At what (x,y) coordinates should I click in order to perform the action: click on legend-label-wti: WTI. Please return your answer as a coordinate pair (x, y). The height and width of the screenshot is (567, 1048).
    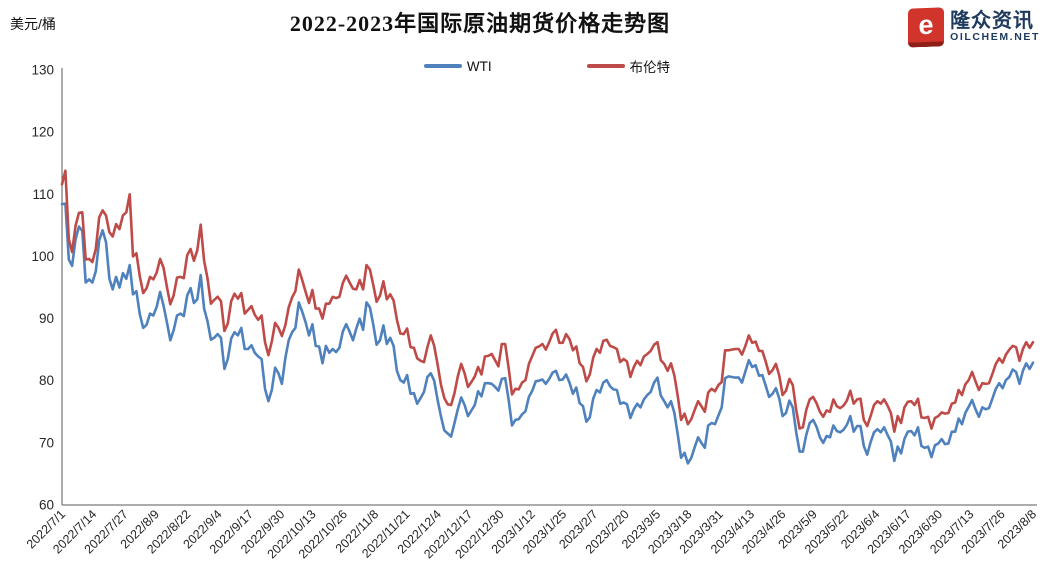
    Looking at the image, I should click on (479, 66).